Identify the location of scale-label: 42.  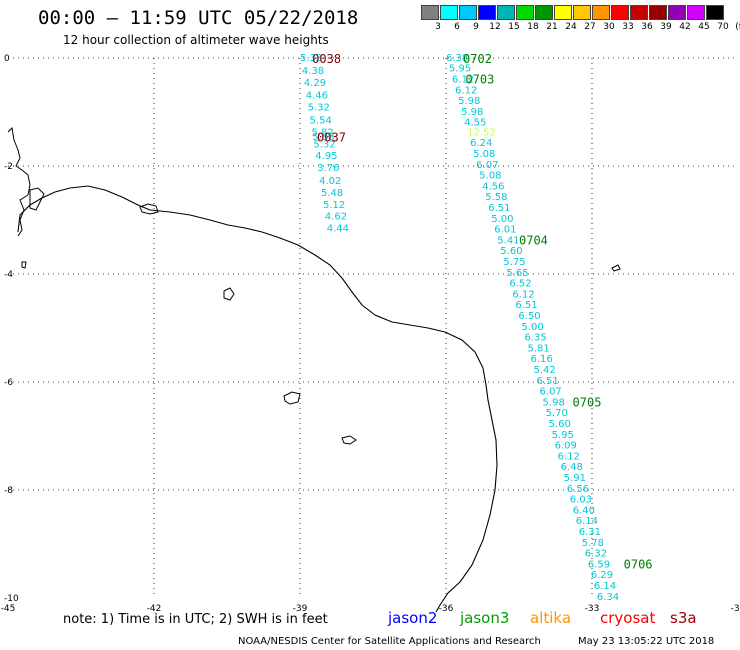
(685, 27).